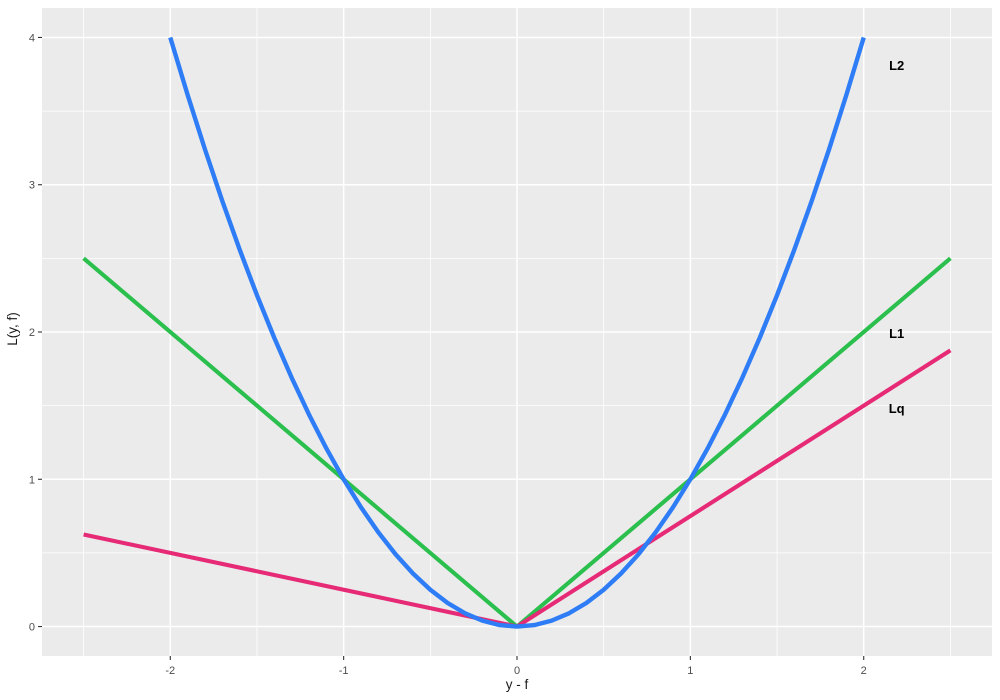 This screenshot has width=1000, height=700. Describe the element at coordinates (896, 65) in the screenshot. I see `series-label-L2: L2` at that location.